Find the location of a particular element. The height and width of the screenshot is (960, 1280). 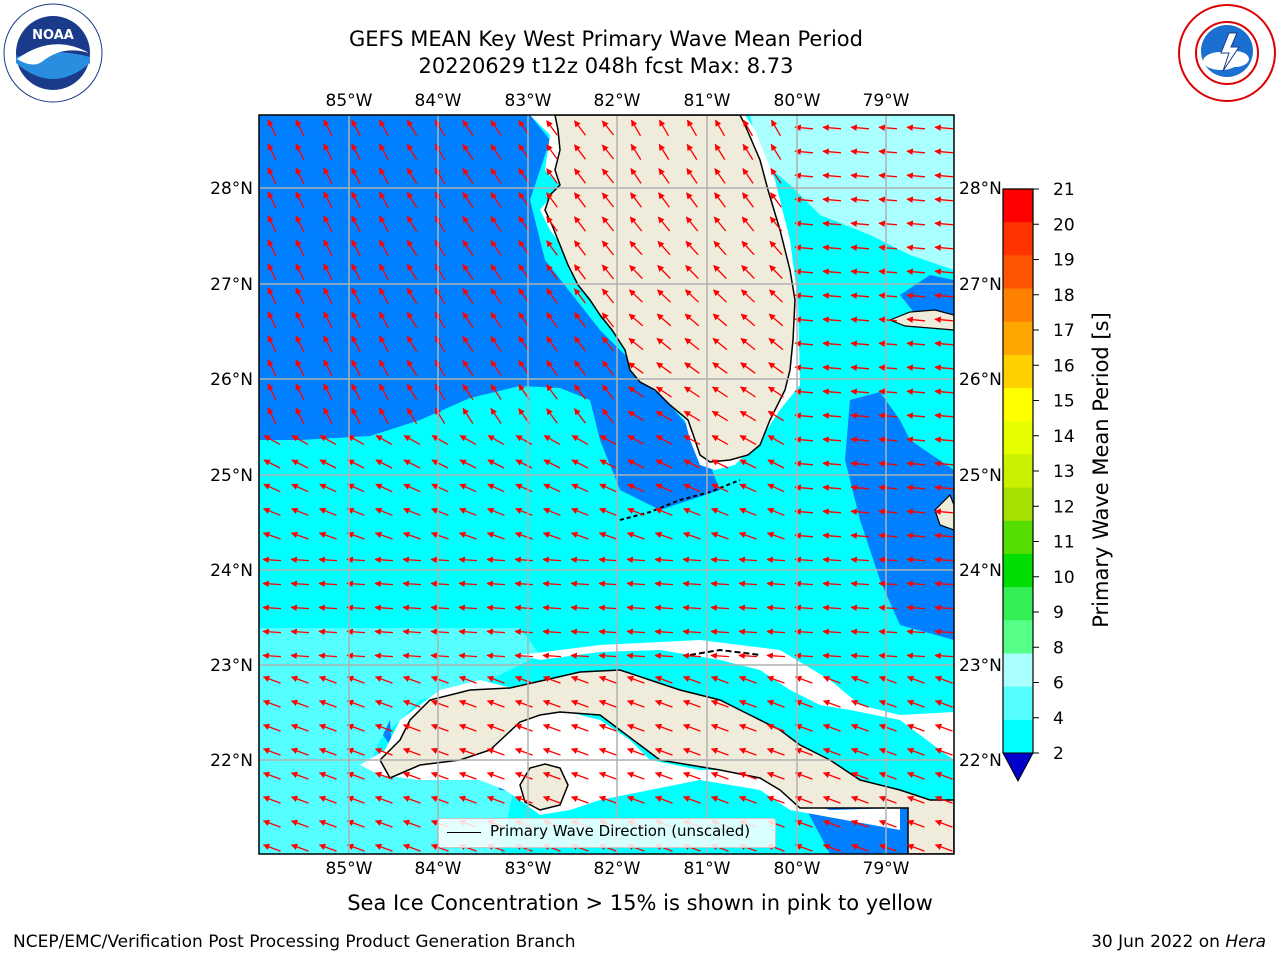

colorbar-under-triangle is located at coordinates (1018, 767).